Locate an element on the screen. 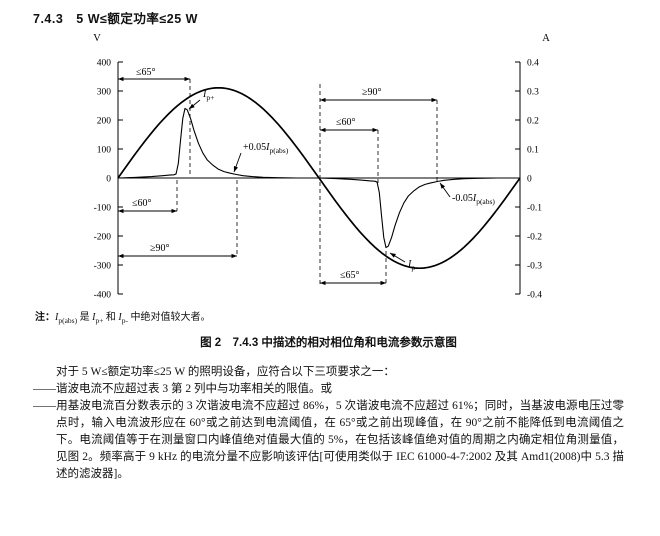 The height and width of the screenshot is (536, 660). paragraph-intro: 对于 5 W≤额定功率≤25 W 的照明设备，应符合以下三项要求之一： is located at coordinates (225, 372).